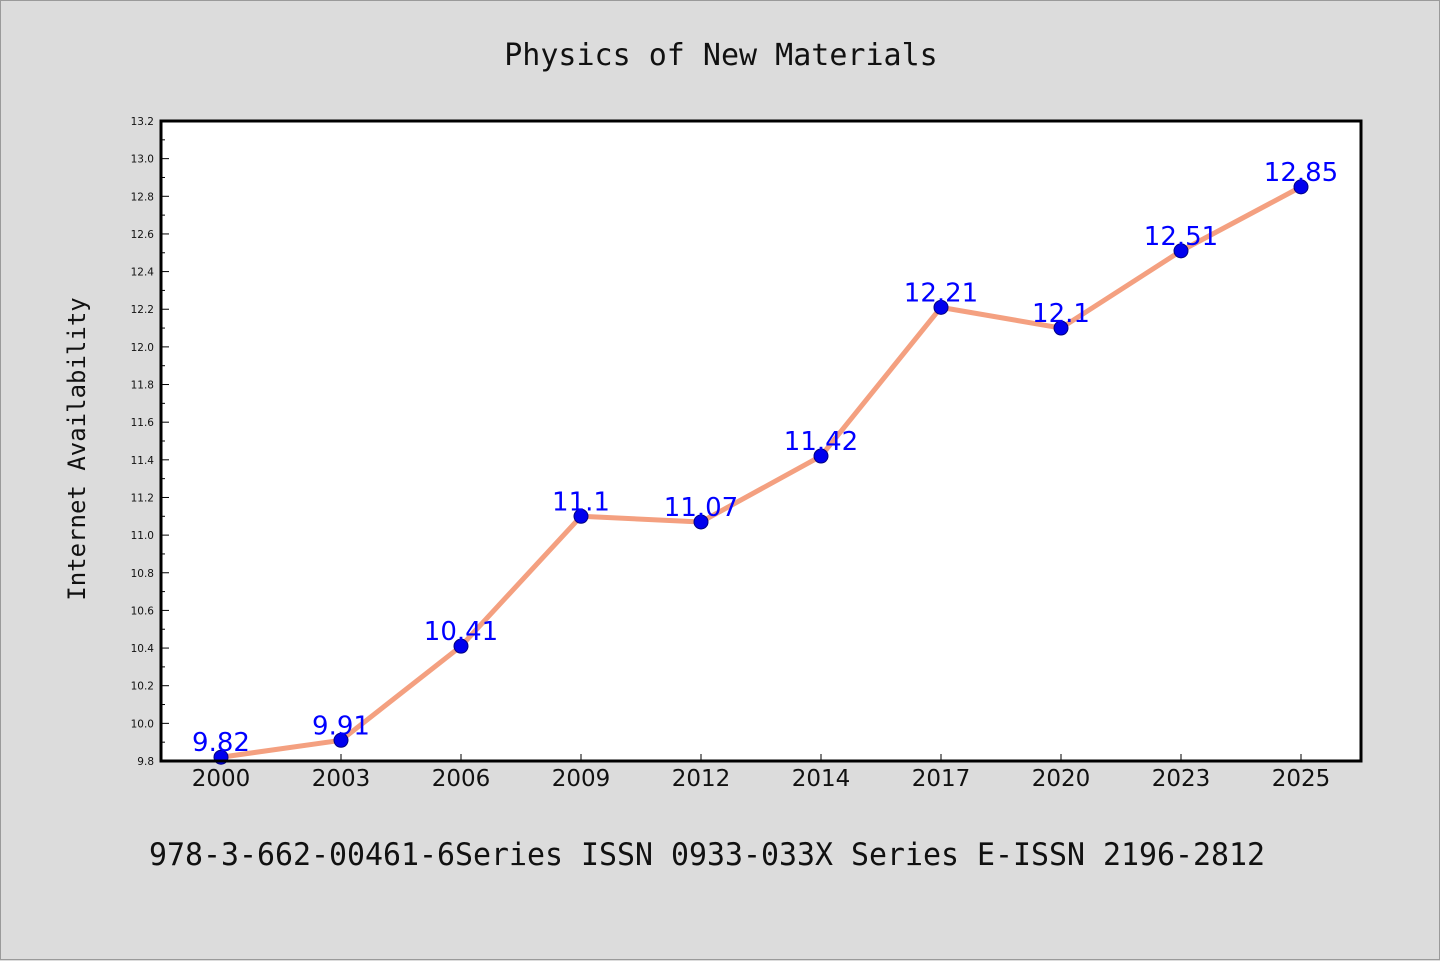 This screenshot has width=1440, height=961. I want to click on y-tick-label: 12.4, so click(143, 273).